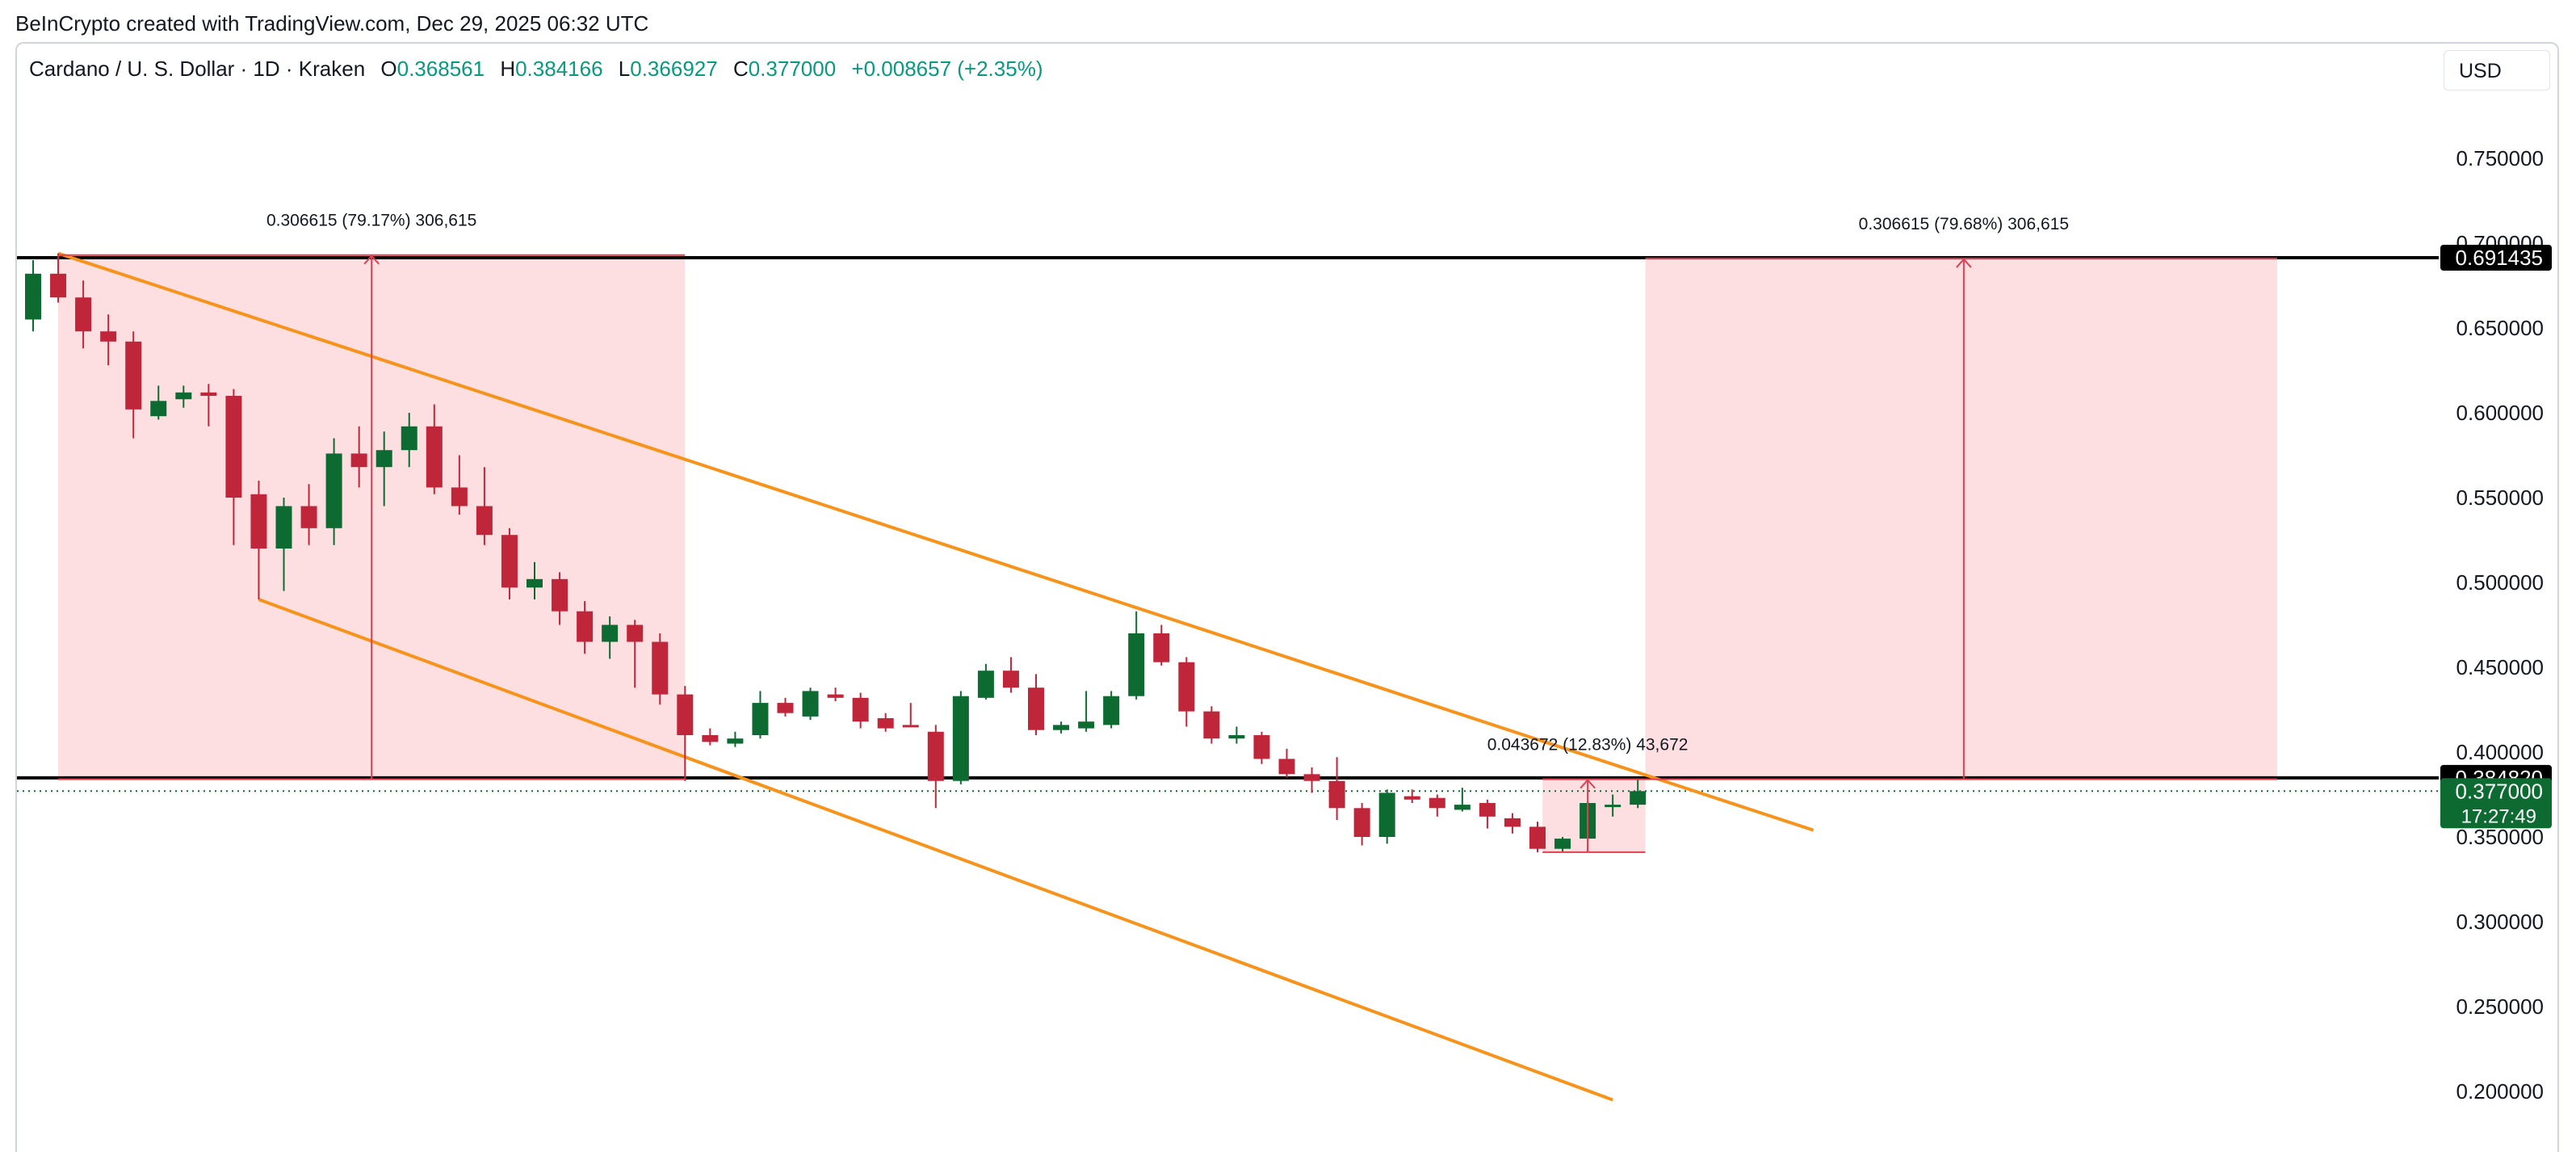 Image resolution: width=2576 pixels, height=1152 pixels. Describe the element at coordinates (1588, 784) in the screenshot. I see `measure-arrow-head` at that location.